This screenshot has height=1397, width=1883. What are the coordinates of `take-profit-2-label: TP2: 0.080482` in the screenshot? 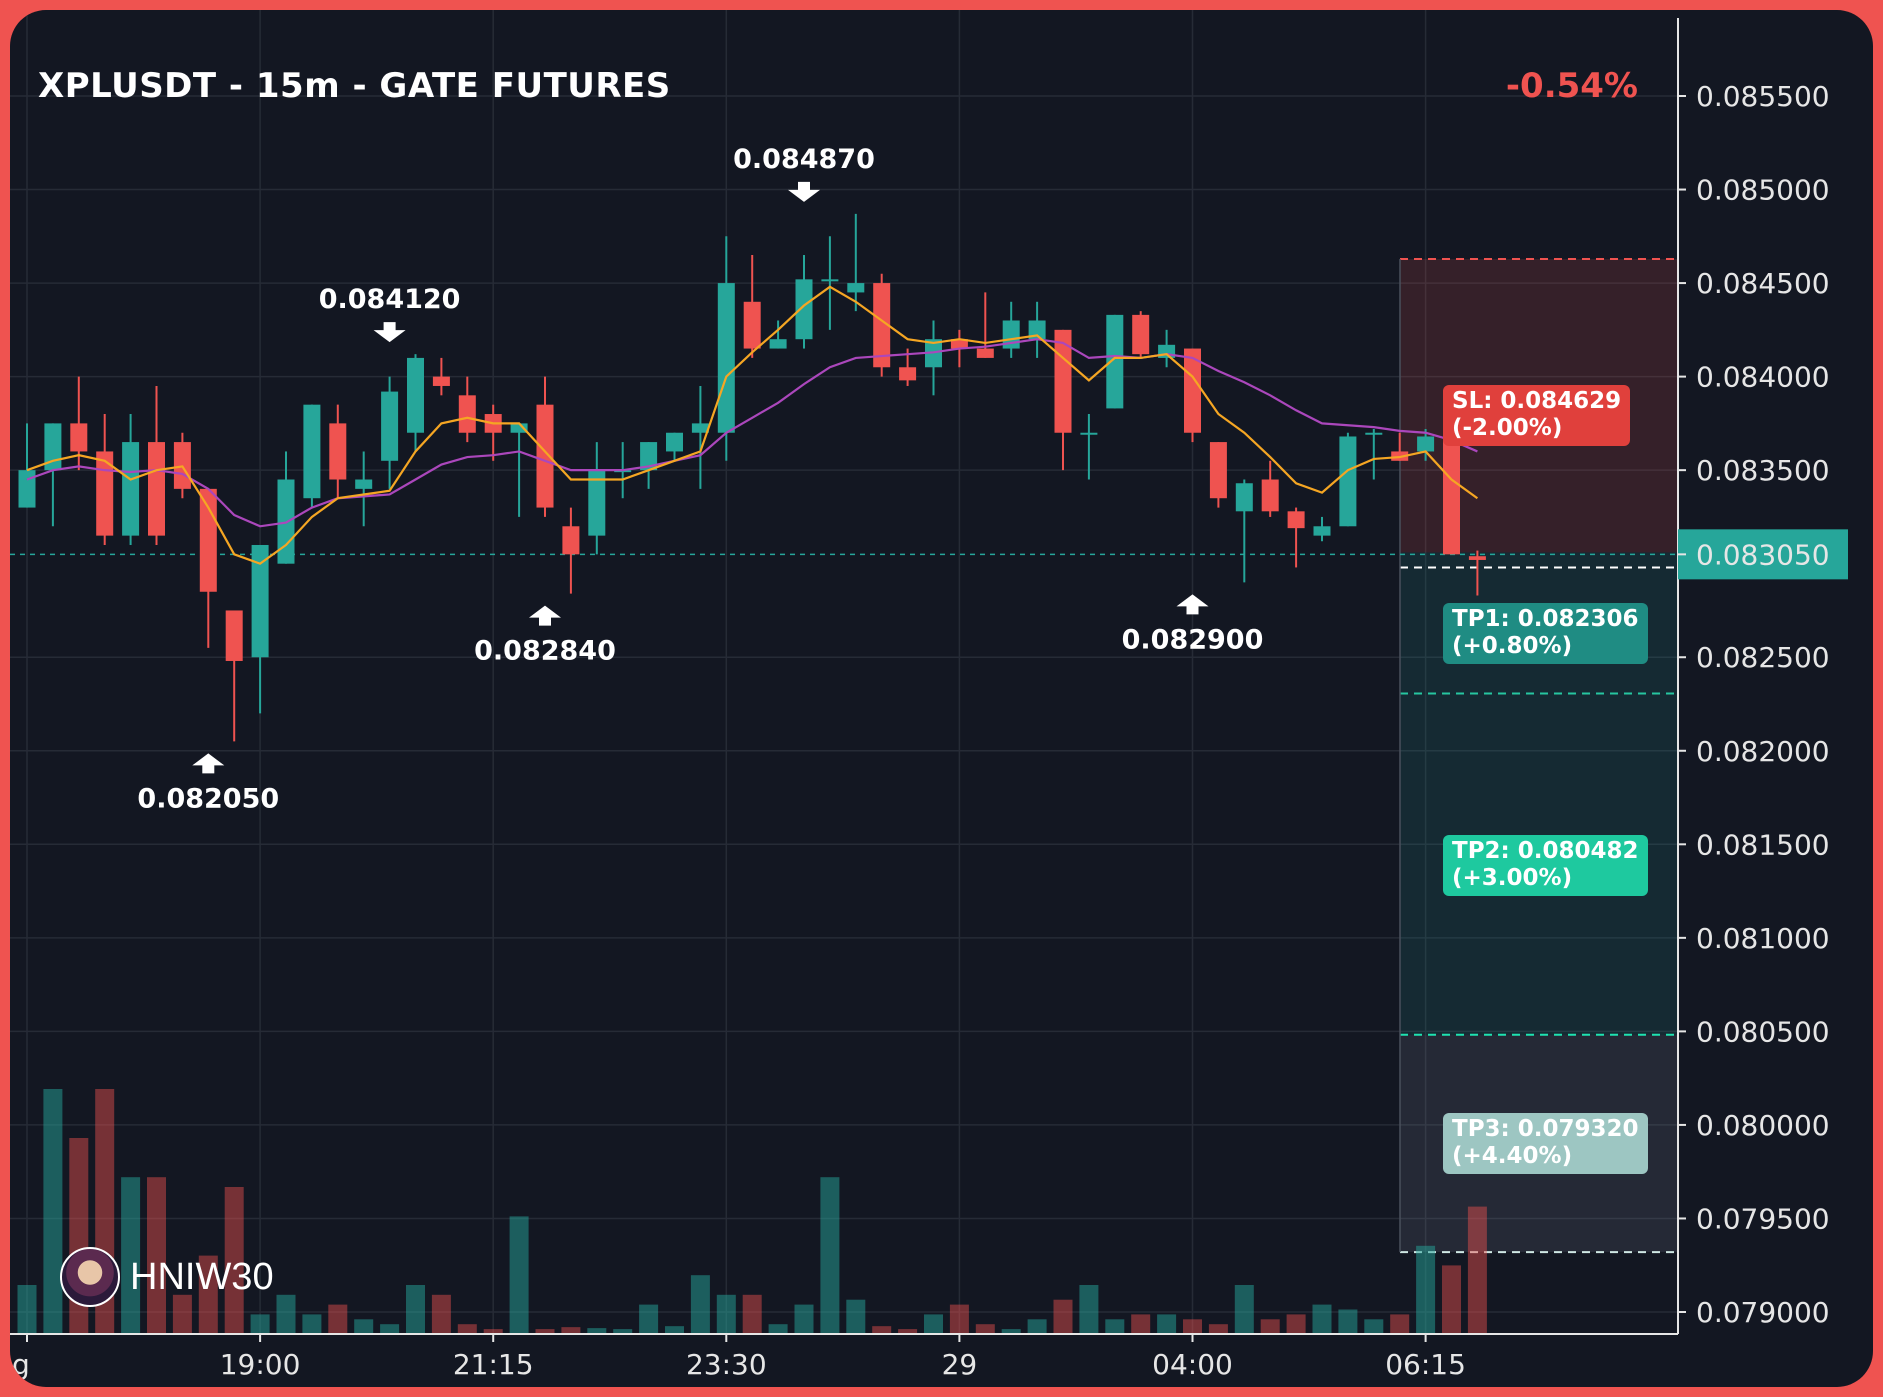 It's located at (1545, 851).